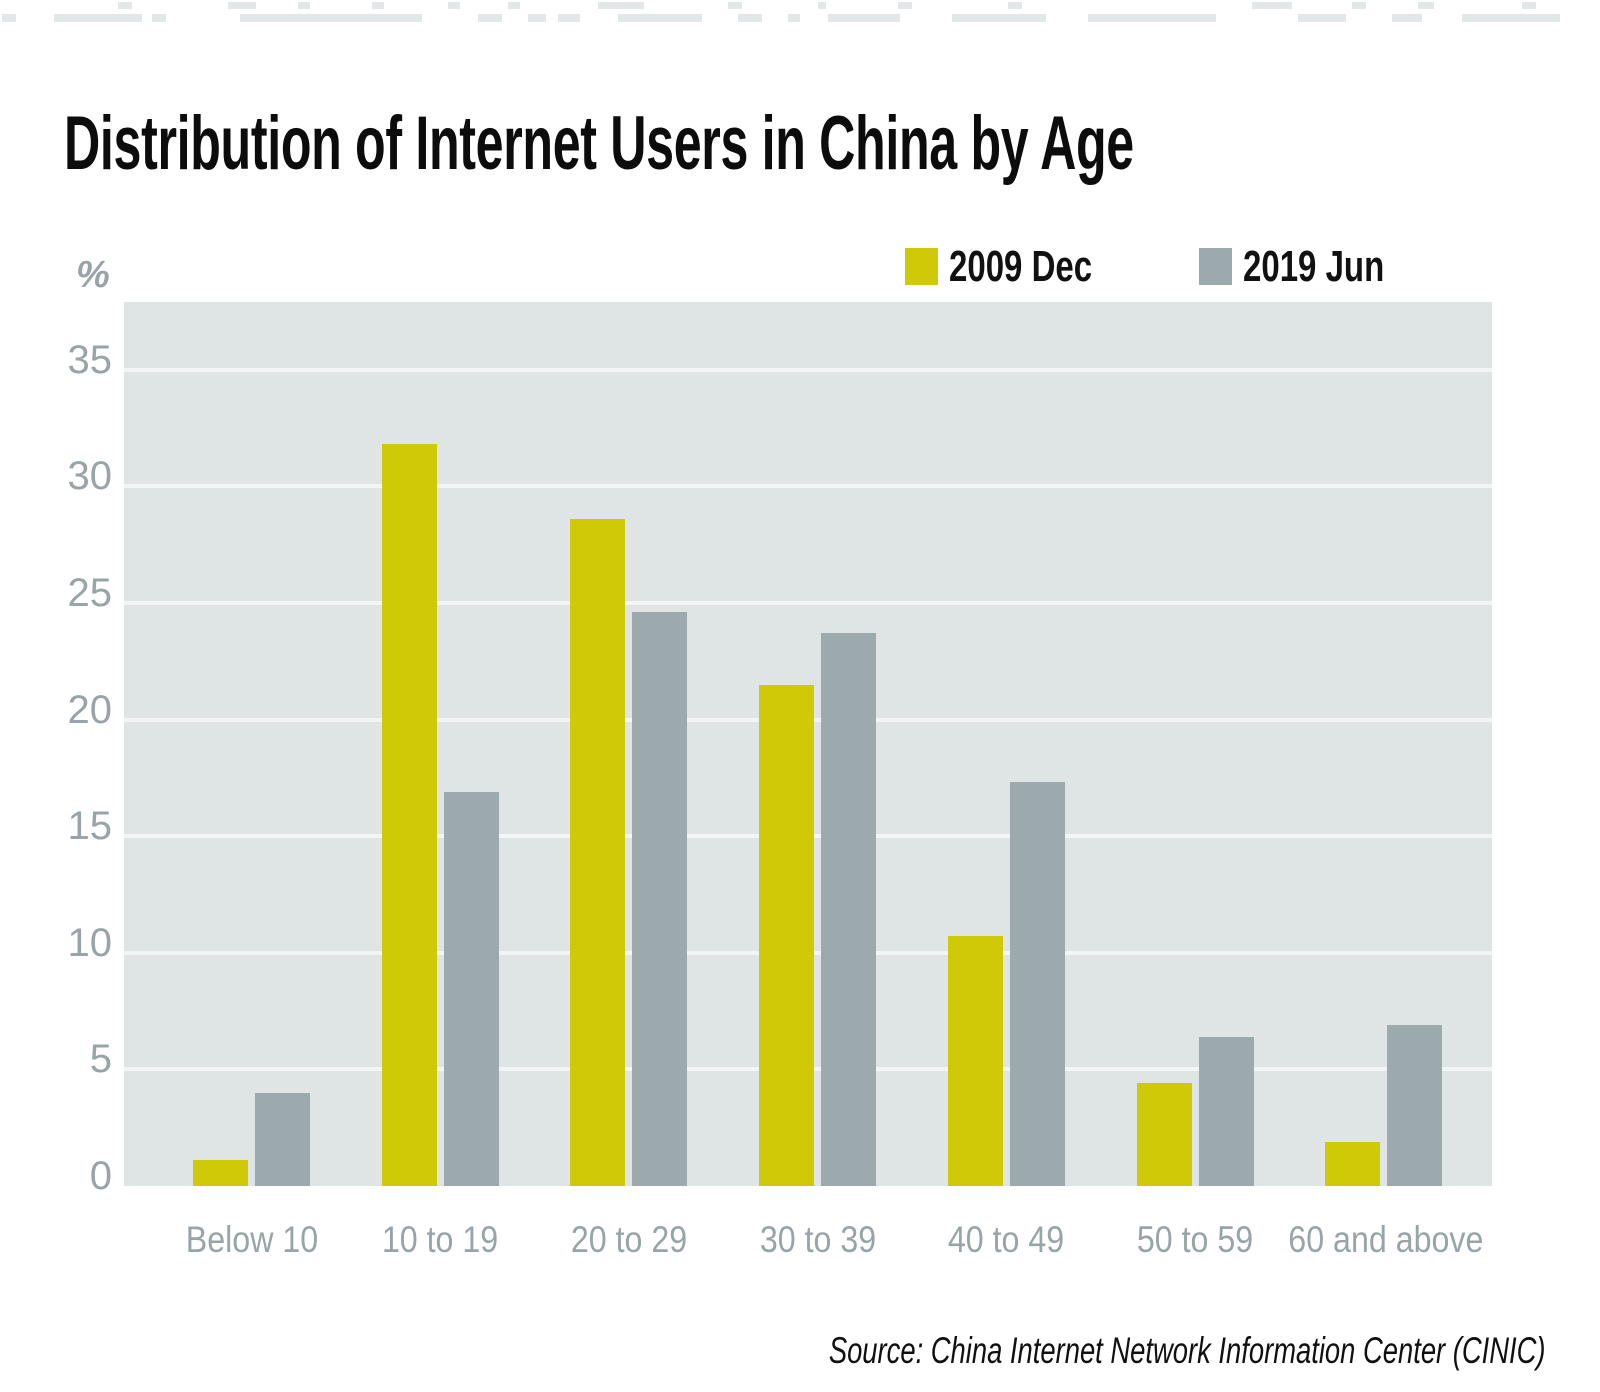  What do you see at coordinates (817, 1239) in the screenshot?
I see `x-category-label-30-to-39: 30 to 39` at bounding box center [817, 1239].